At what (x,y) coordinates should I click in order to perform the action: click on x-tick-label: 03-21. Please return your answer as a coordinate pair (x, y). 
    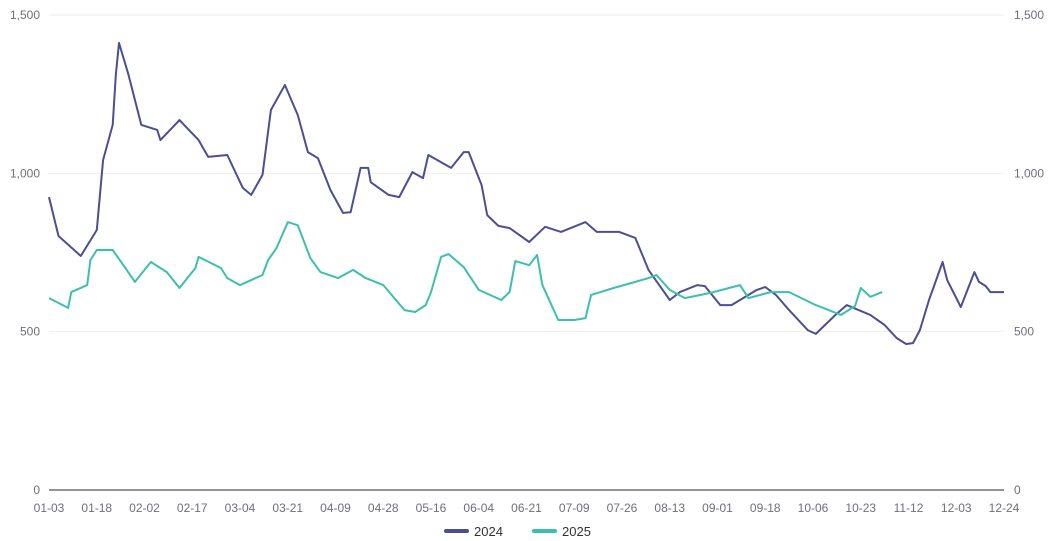
    Looking at the image, I should click on (287, 508).